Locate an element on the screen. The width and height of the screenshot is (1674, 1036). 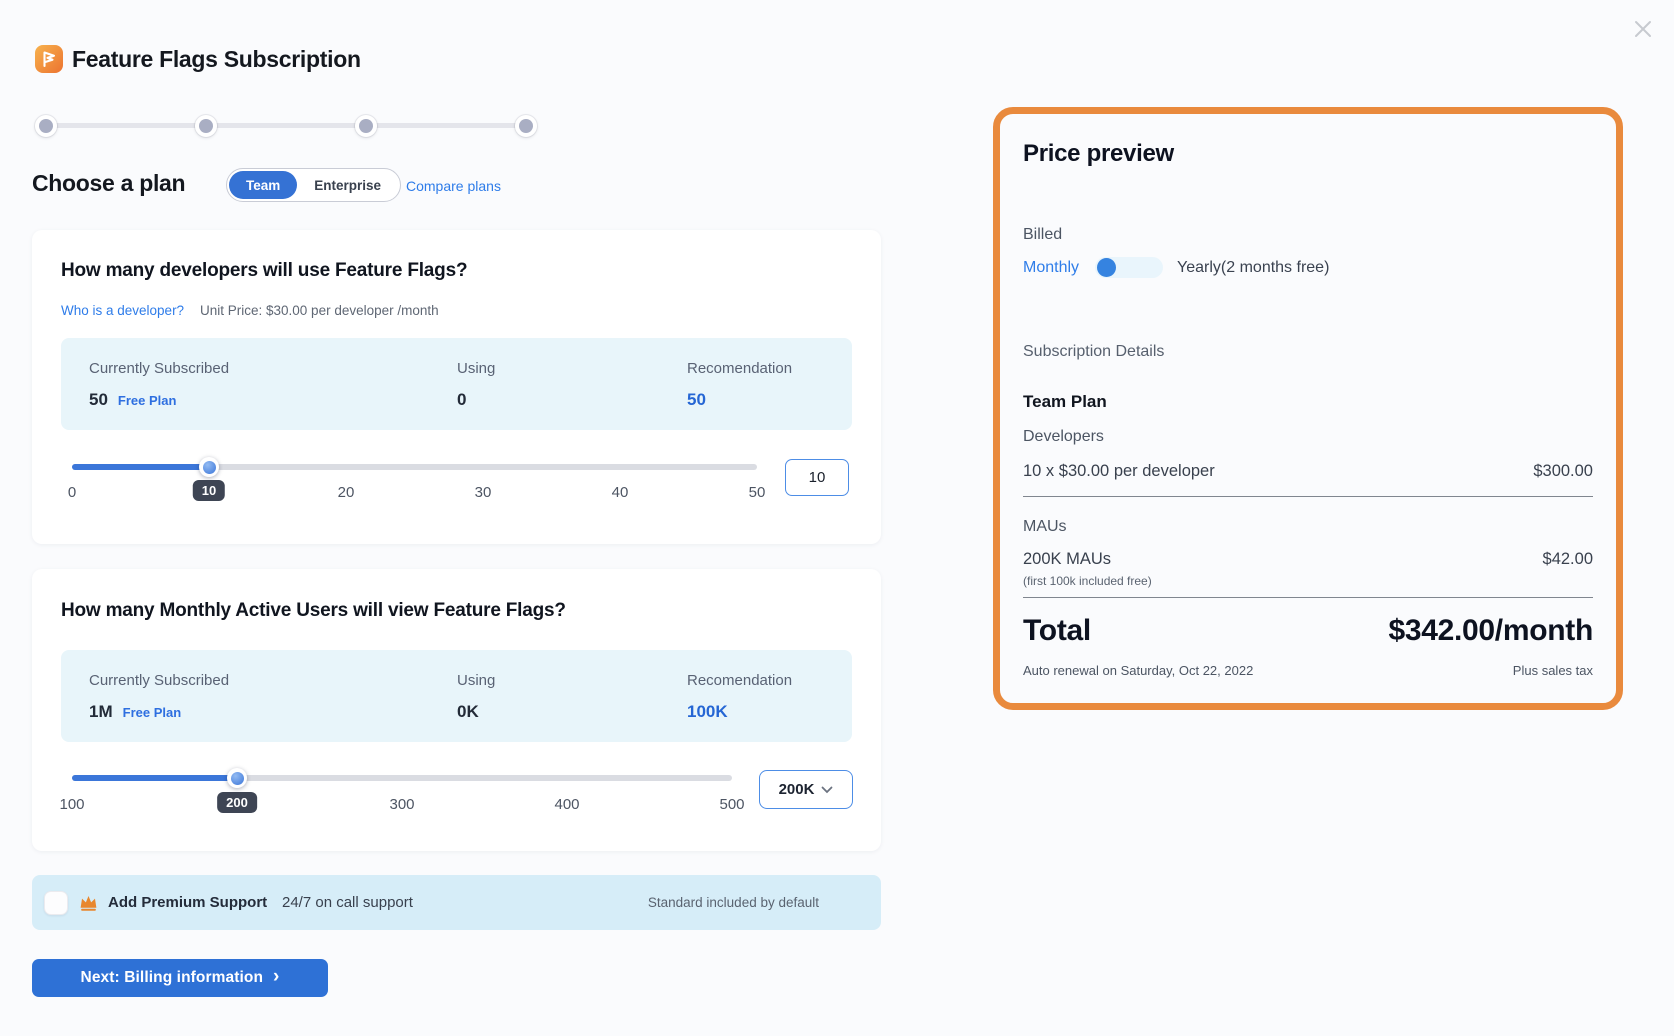
who-is-developer-link: Who is a developer? is located at coordinates (123, 310).